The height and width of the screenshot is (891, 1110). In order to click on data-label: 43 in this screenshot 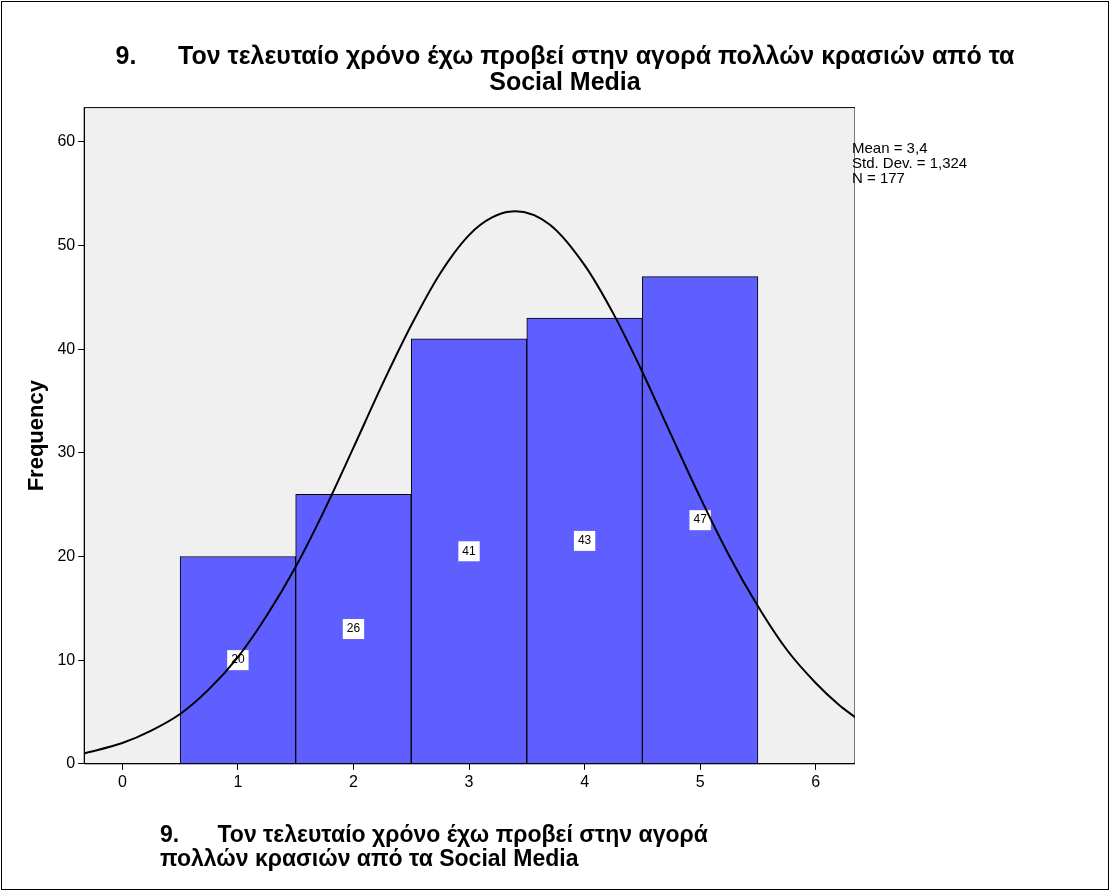, I will do `click(584, 540)`.